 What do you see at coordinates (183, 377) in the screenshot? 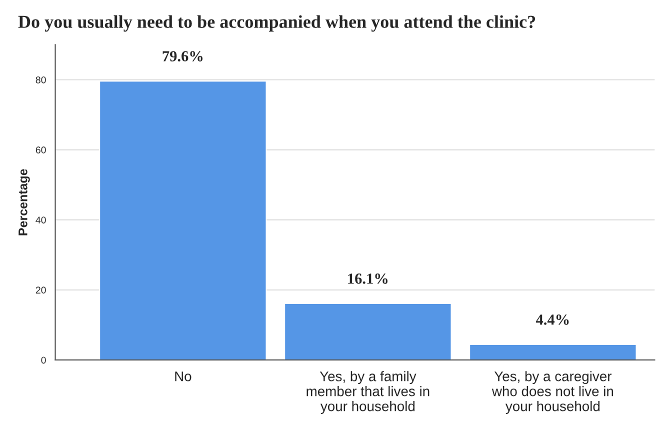
I see `x-tick-label: No` at bounding box center [183, 377].